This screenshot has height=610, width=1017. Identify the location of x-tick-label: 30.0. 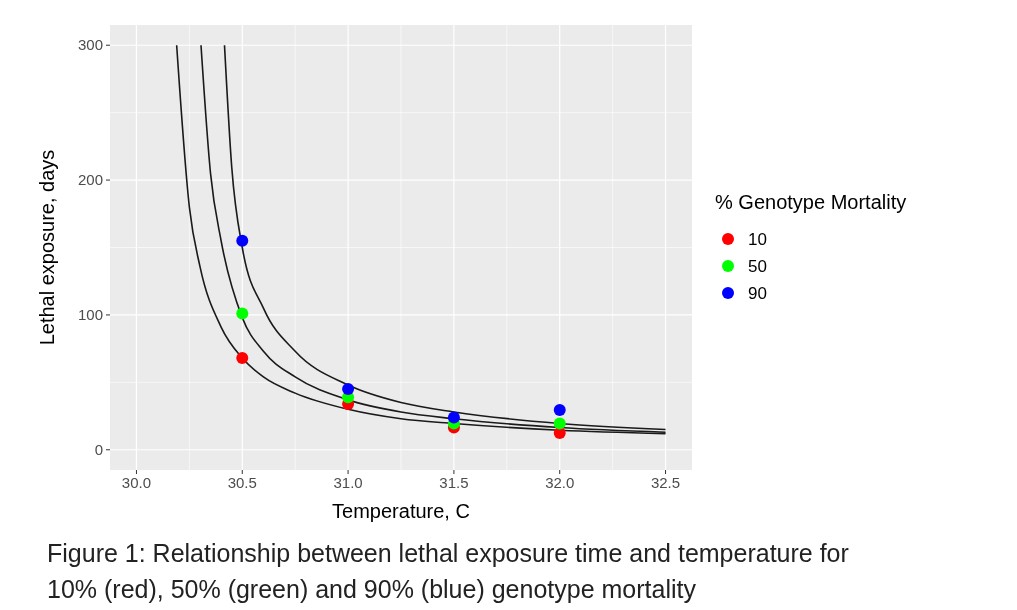
(136, 482).